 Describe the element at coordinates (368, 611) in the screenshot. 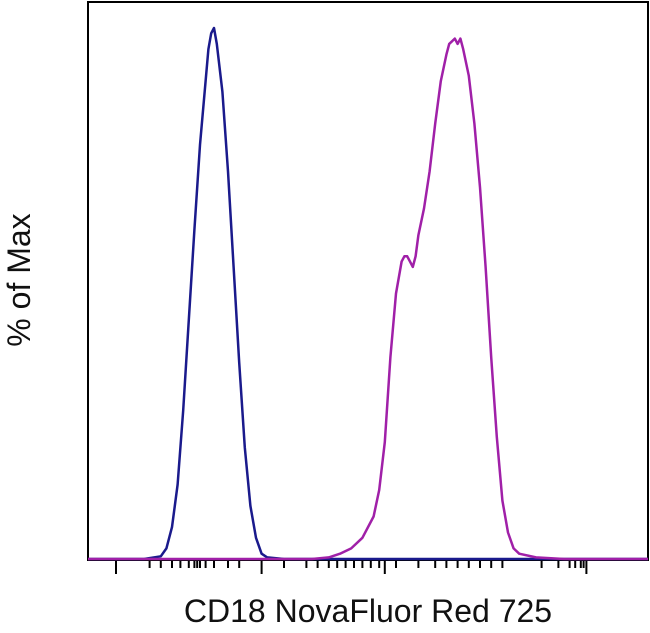

I see `x-axis-label: CD18 NovaFluor Red 725` at that location.